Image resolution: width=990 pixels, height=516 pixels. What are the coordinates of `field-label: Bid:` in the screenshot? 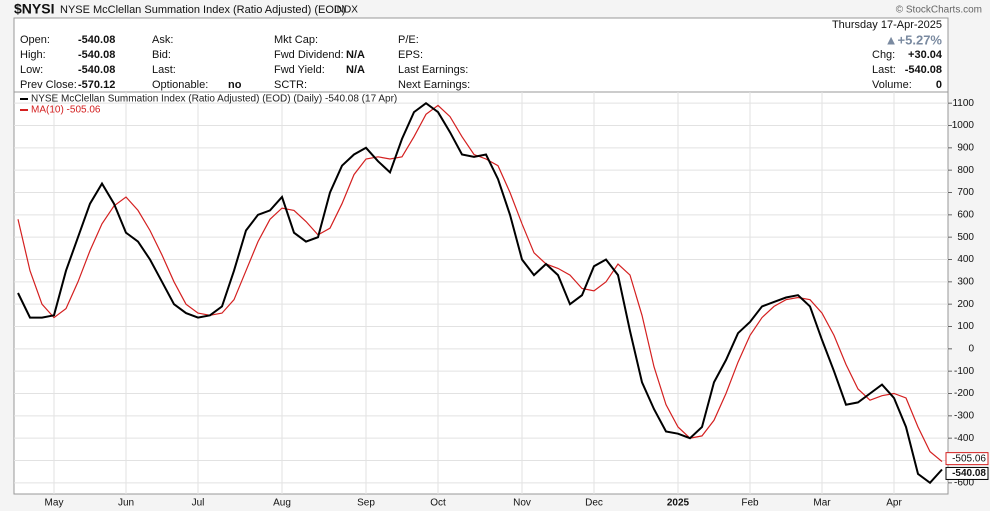 It's located at (161, 55).